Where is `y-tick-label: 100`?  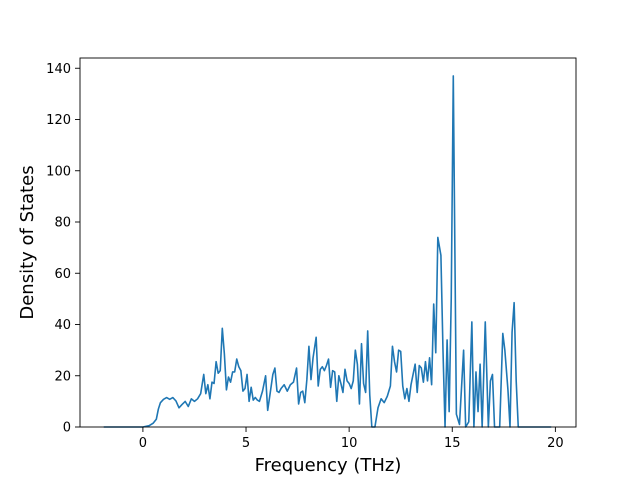 y-tick-label: 100 is located at coordinates (58, 171).